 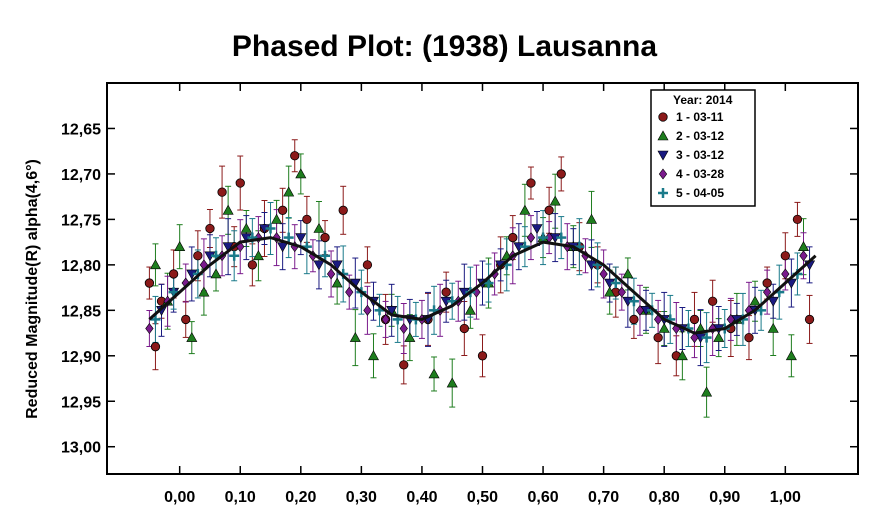 I want to click on x-tick-label: 1,00, so click(x=785, y=497).